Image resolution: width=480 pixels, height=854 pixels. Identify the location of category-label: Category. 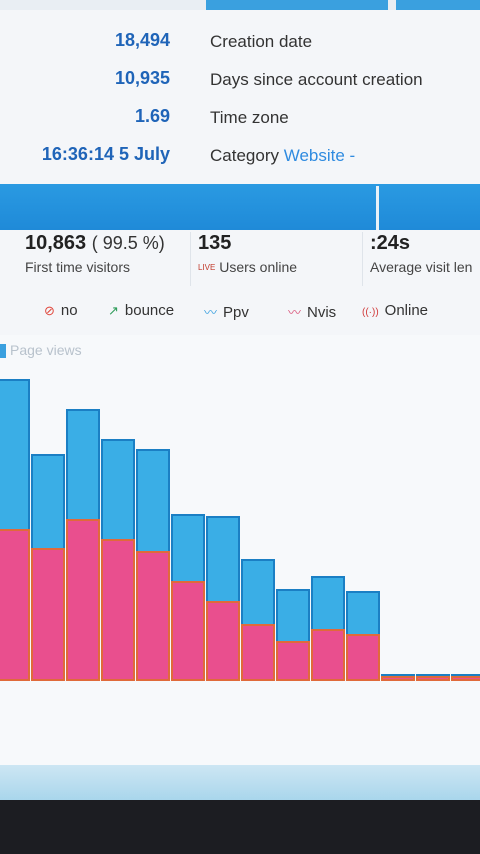
(244, 155).